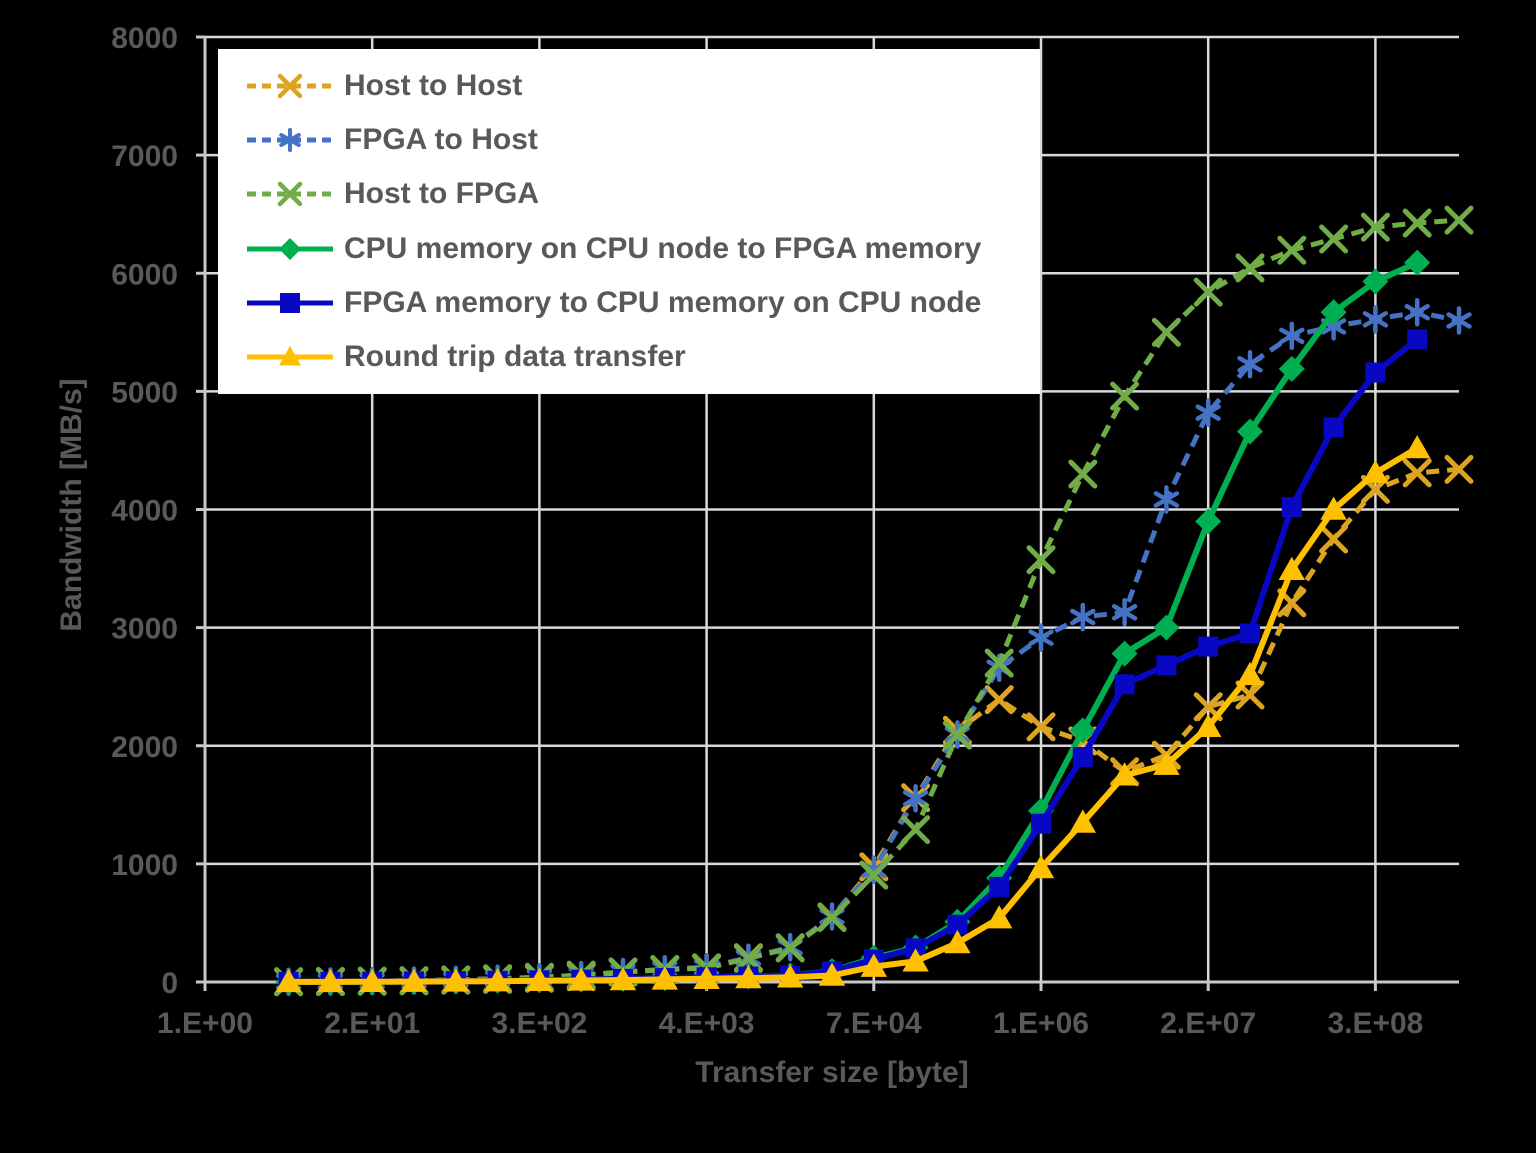 The width and height of the screenshot is (1536, 1153). I want to click on legend-item-round-trip: Round trip data transfer, so click(637, 357).